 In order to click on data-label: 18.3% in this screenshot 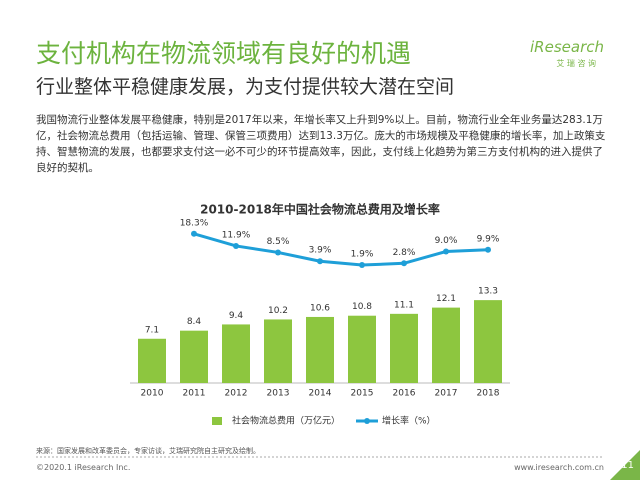, I will do `click(194, 223)`.